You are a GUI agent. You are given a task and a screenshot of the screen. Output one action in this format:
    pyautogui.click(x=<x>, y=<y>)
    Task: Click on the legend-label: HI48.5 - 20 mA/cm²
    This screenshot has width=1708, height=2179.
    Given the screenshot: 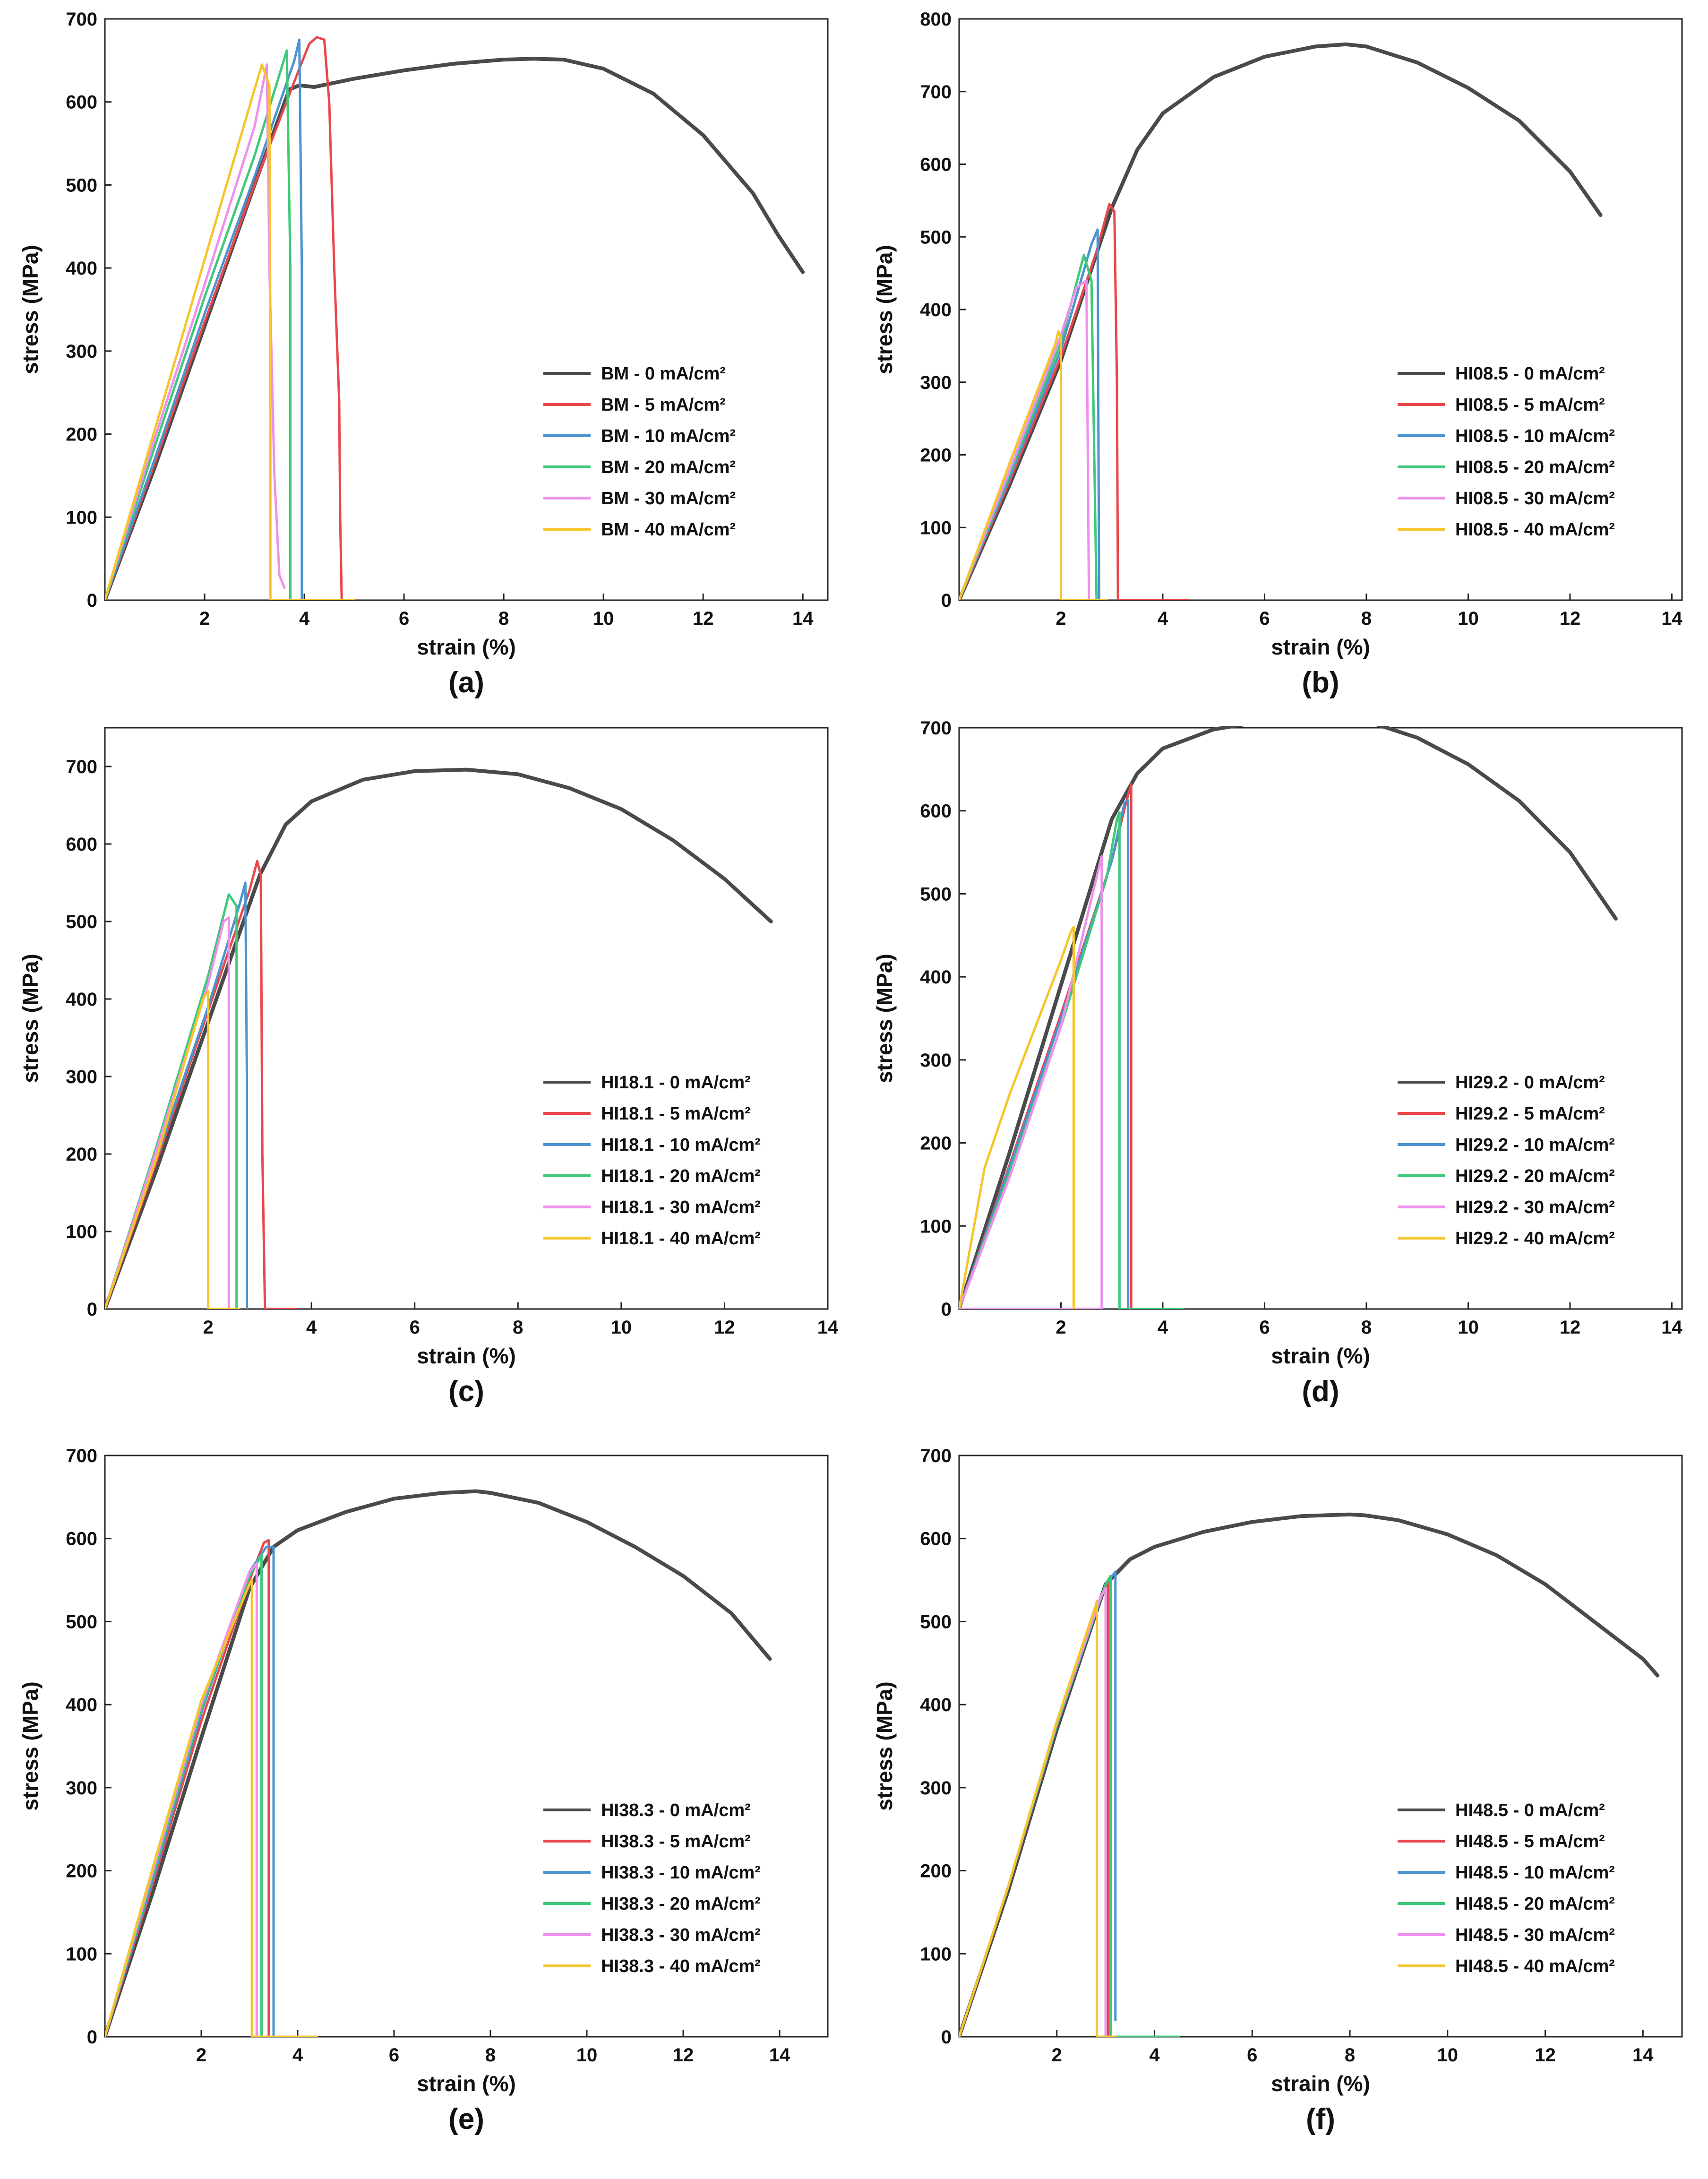 What is the action you would take?
    pyautogui.click(x=1535, y=1904)
    